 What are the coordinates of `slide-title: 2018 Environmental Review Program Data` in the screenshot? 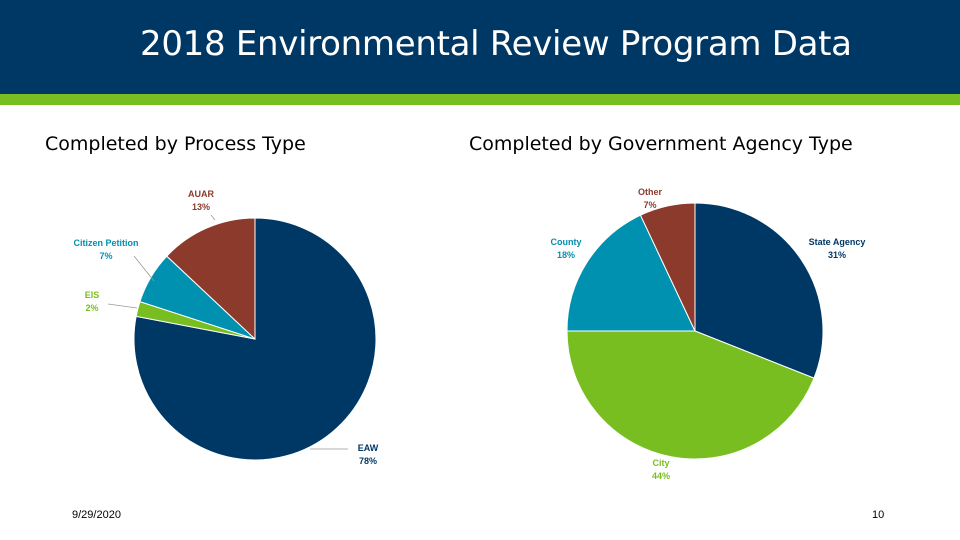 It's located at (496, 44).